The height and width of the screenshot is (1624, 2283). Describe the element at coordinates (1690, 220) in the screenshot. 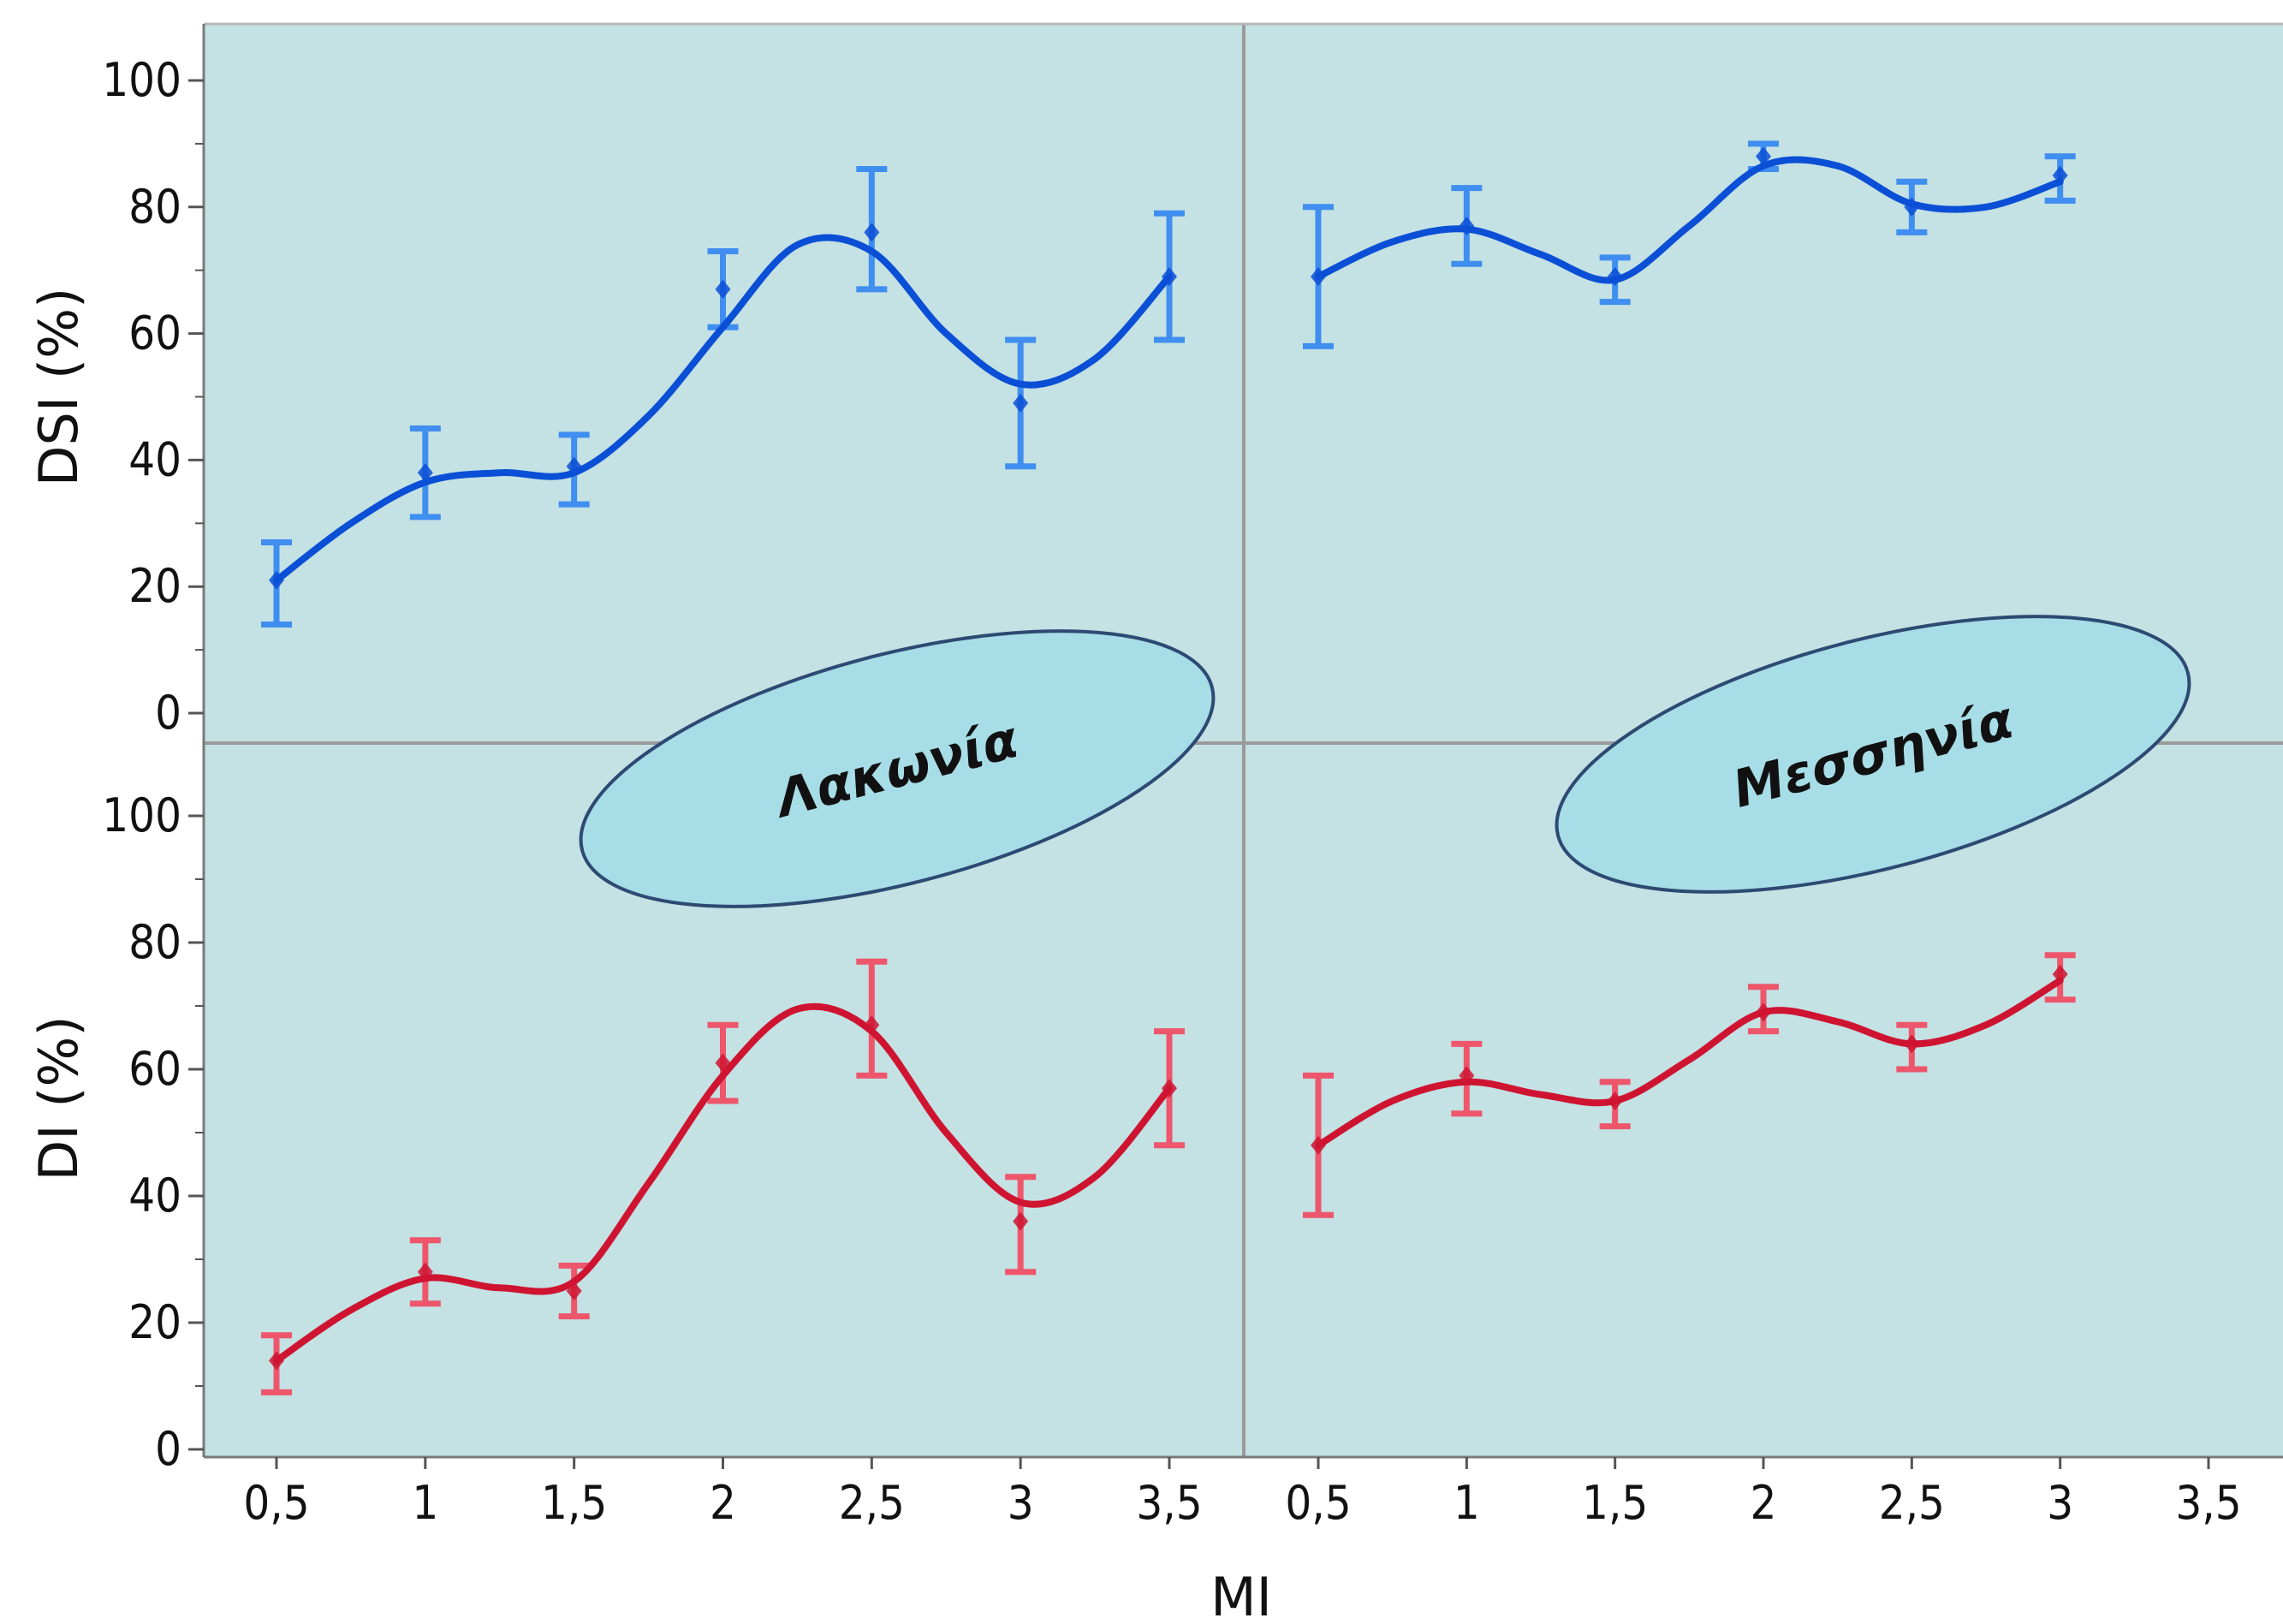

I see `smooth-line-dsi-messinia` at that location.